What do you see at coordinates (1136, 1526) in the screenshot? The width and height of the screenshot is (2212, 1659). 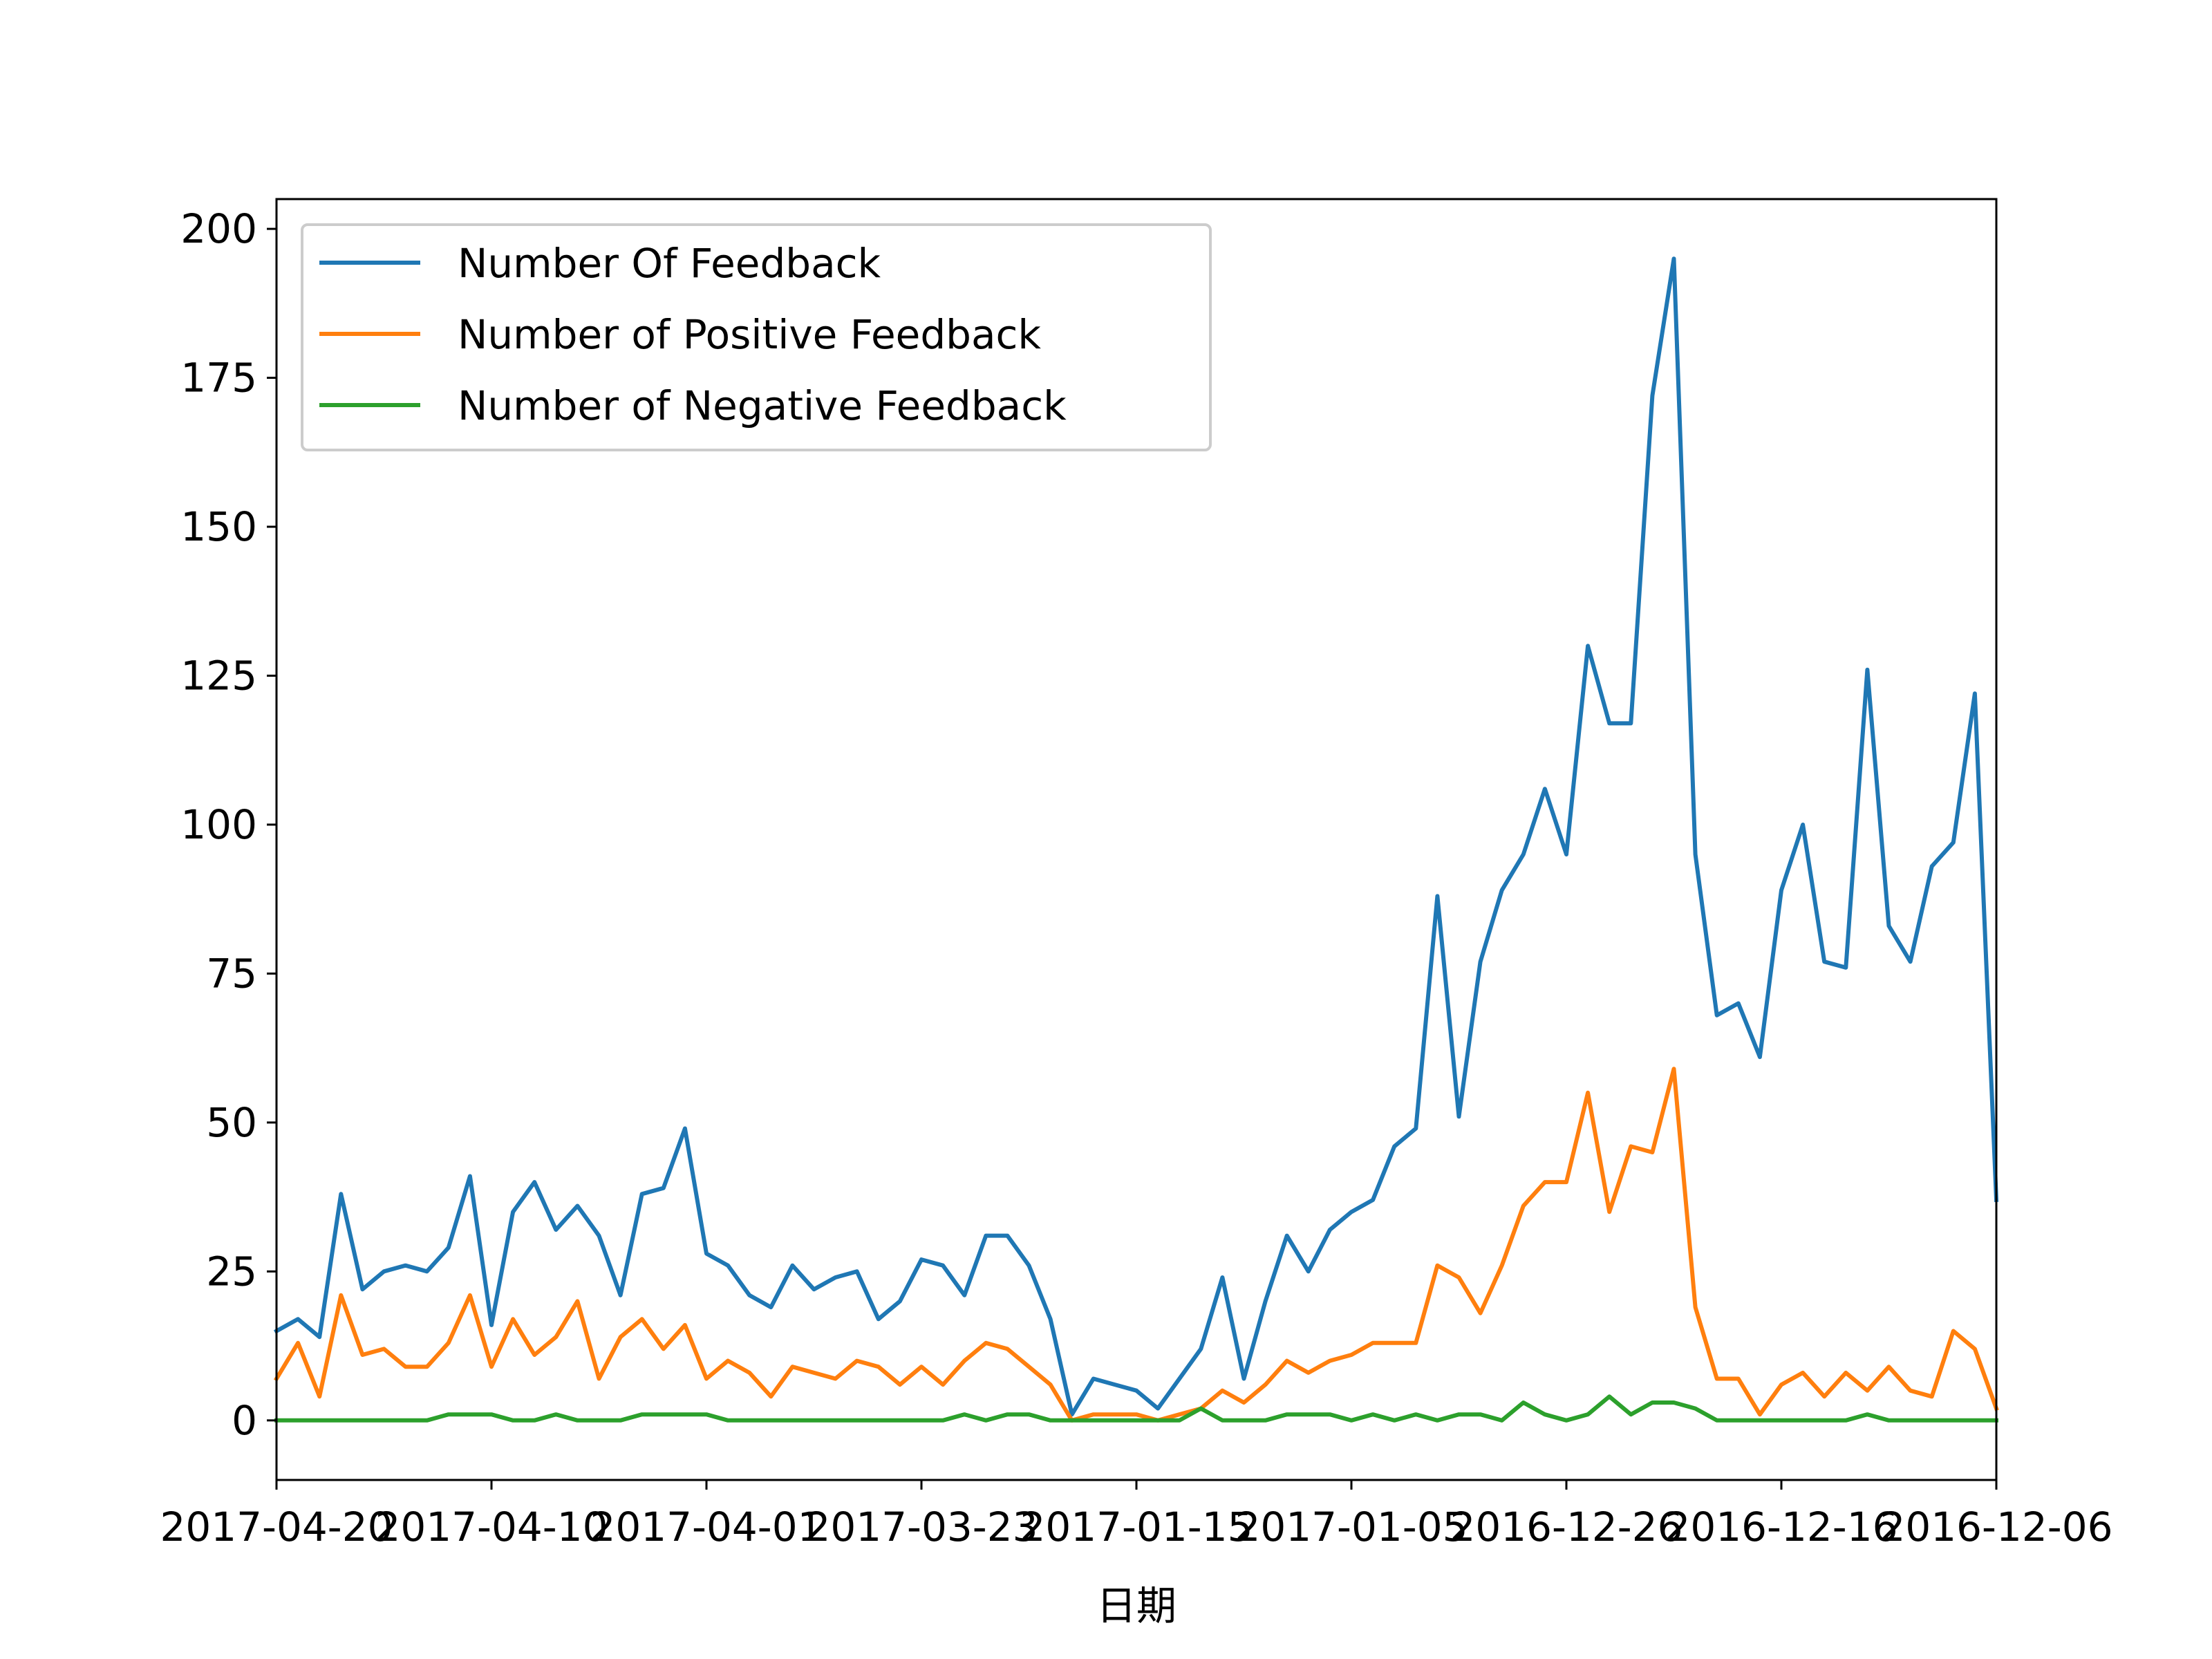 I see `x-tick-label: 2017-01-15` at bounding box center [1136, 1526].